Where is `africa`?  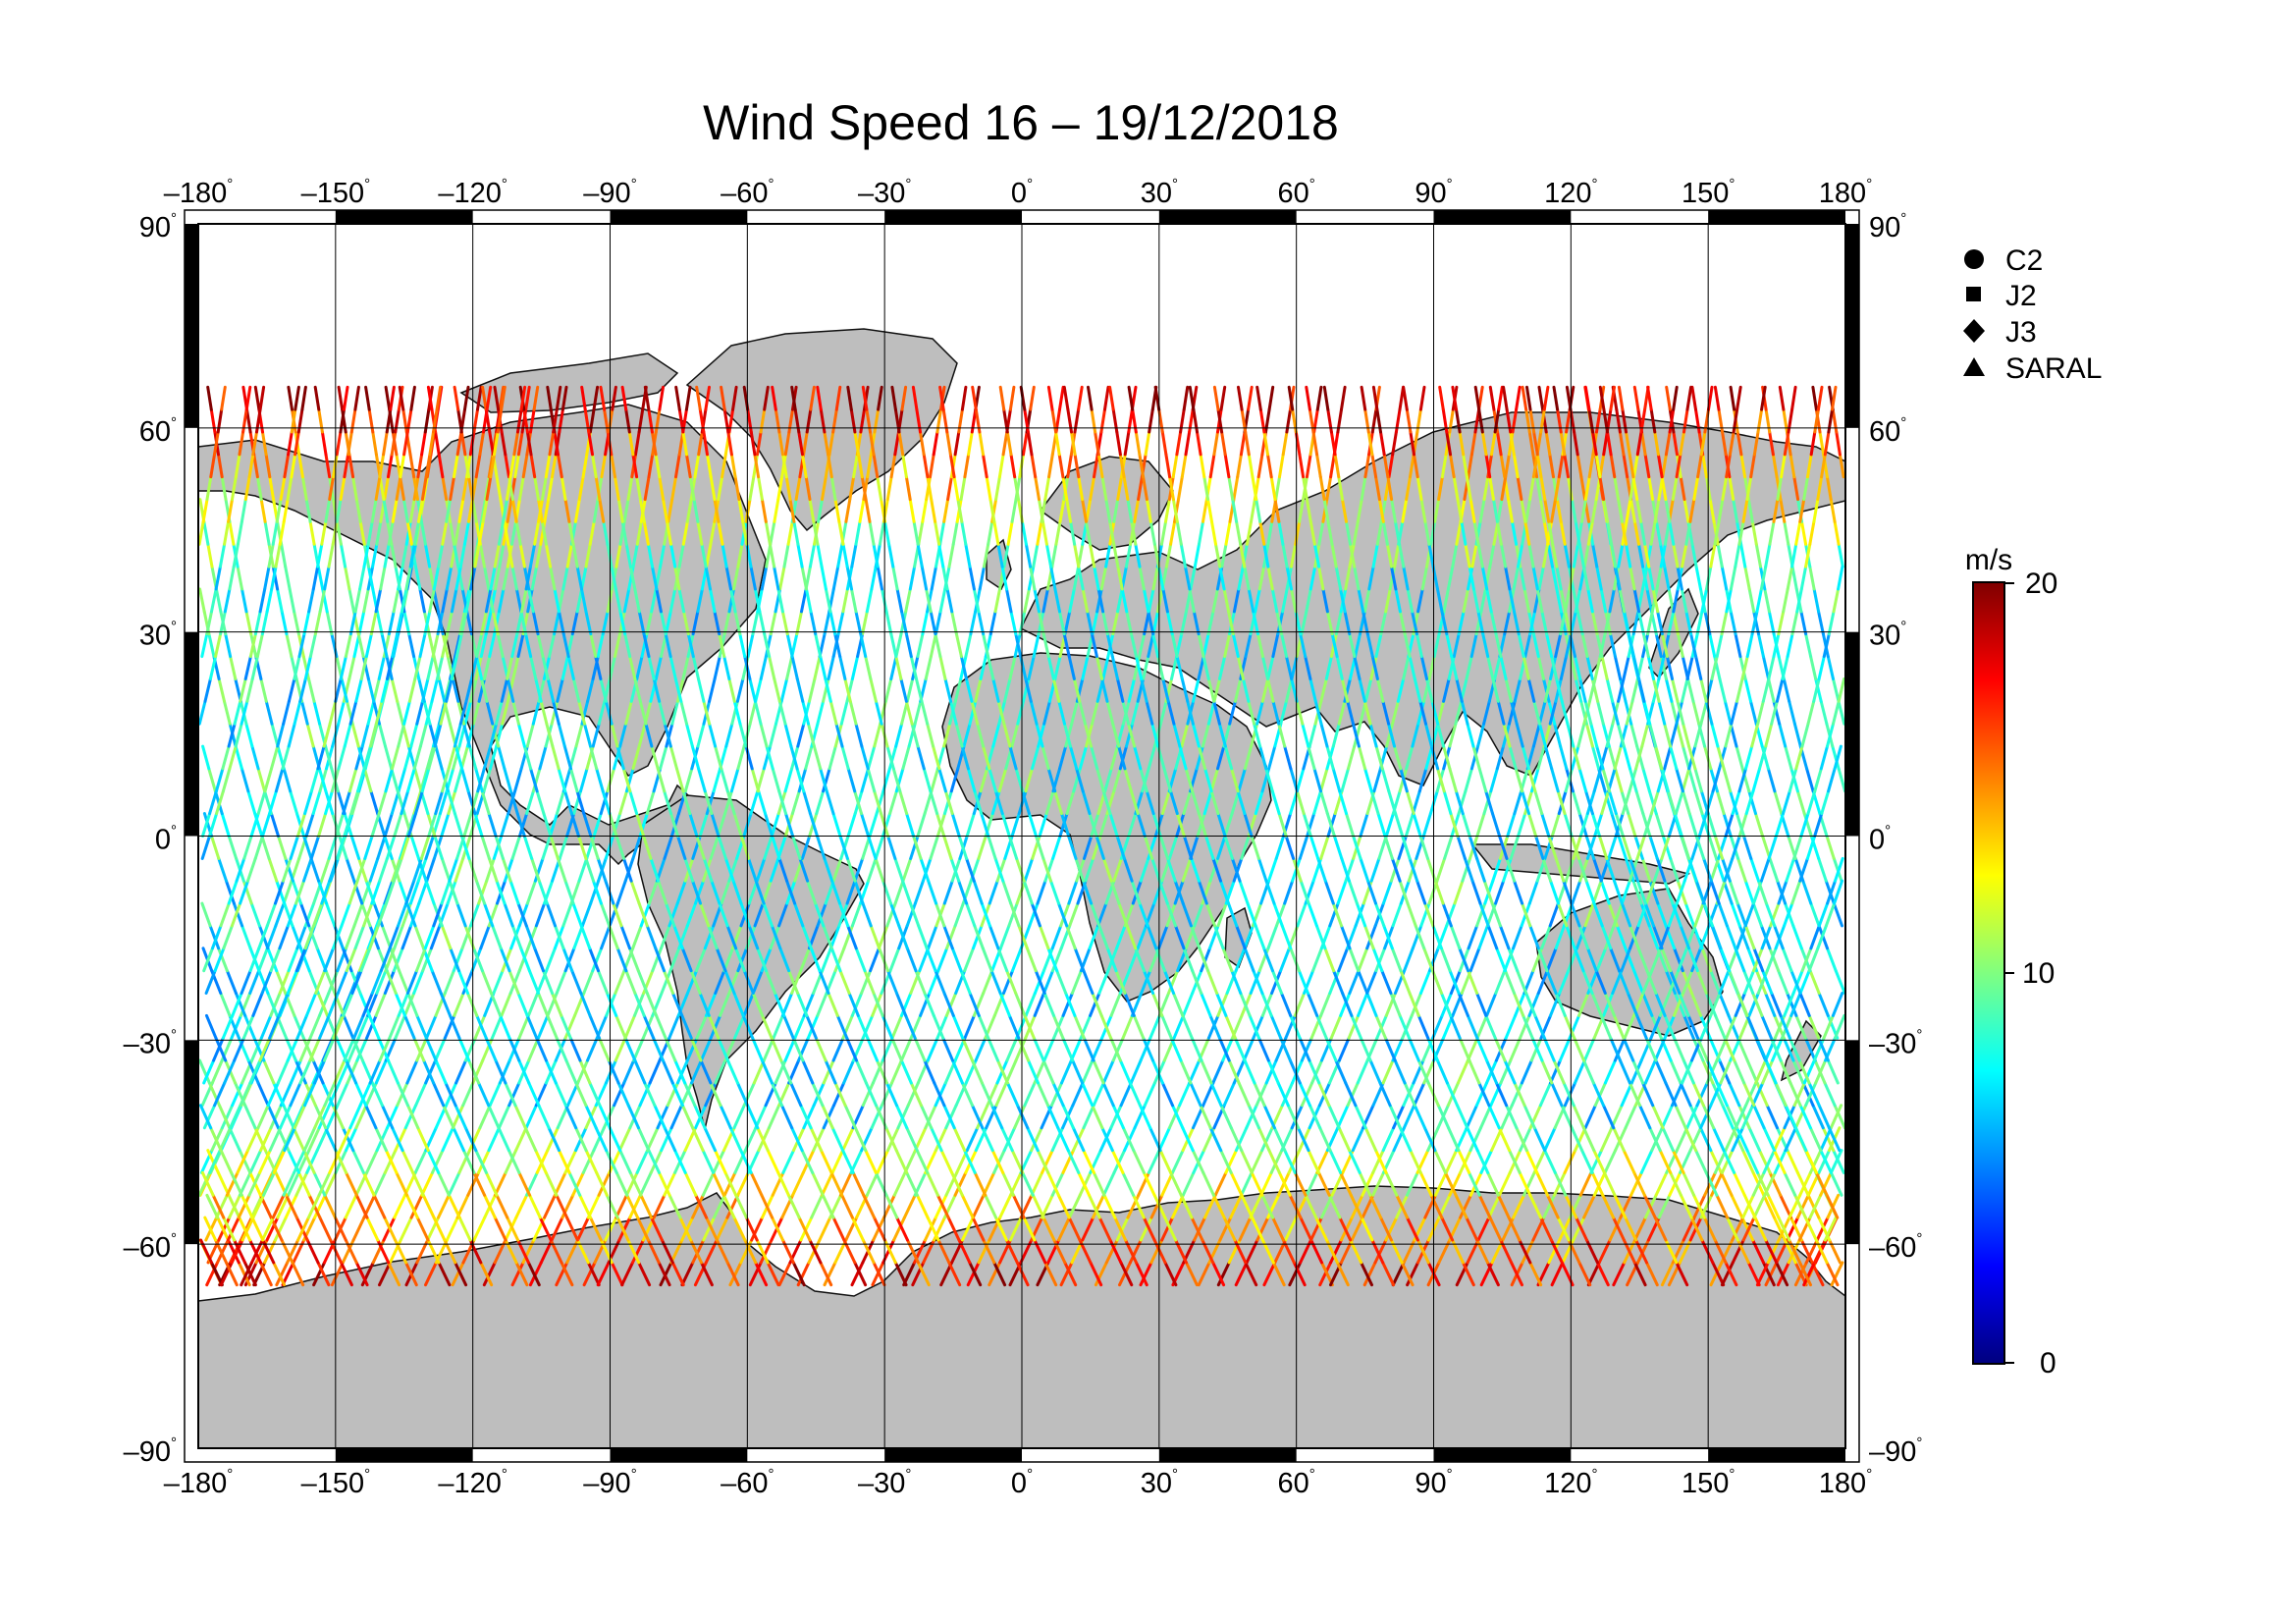
africa is located at coordinates (1106, 827).